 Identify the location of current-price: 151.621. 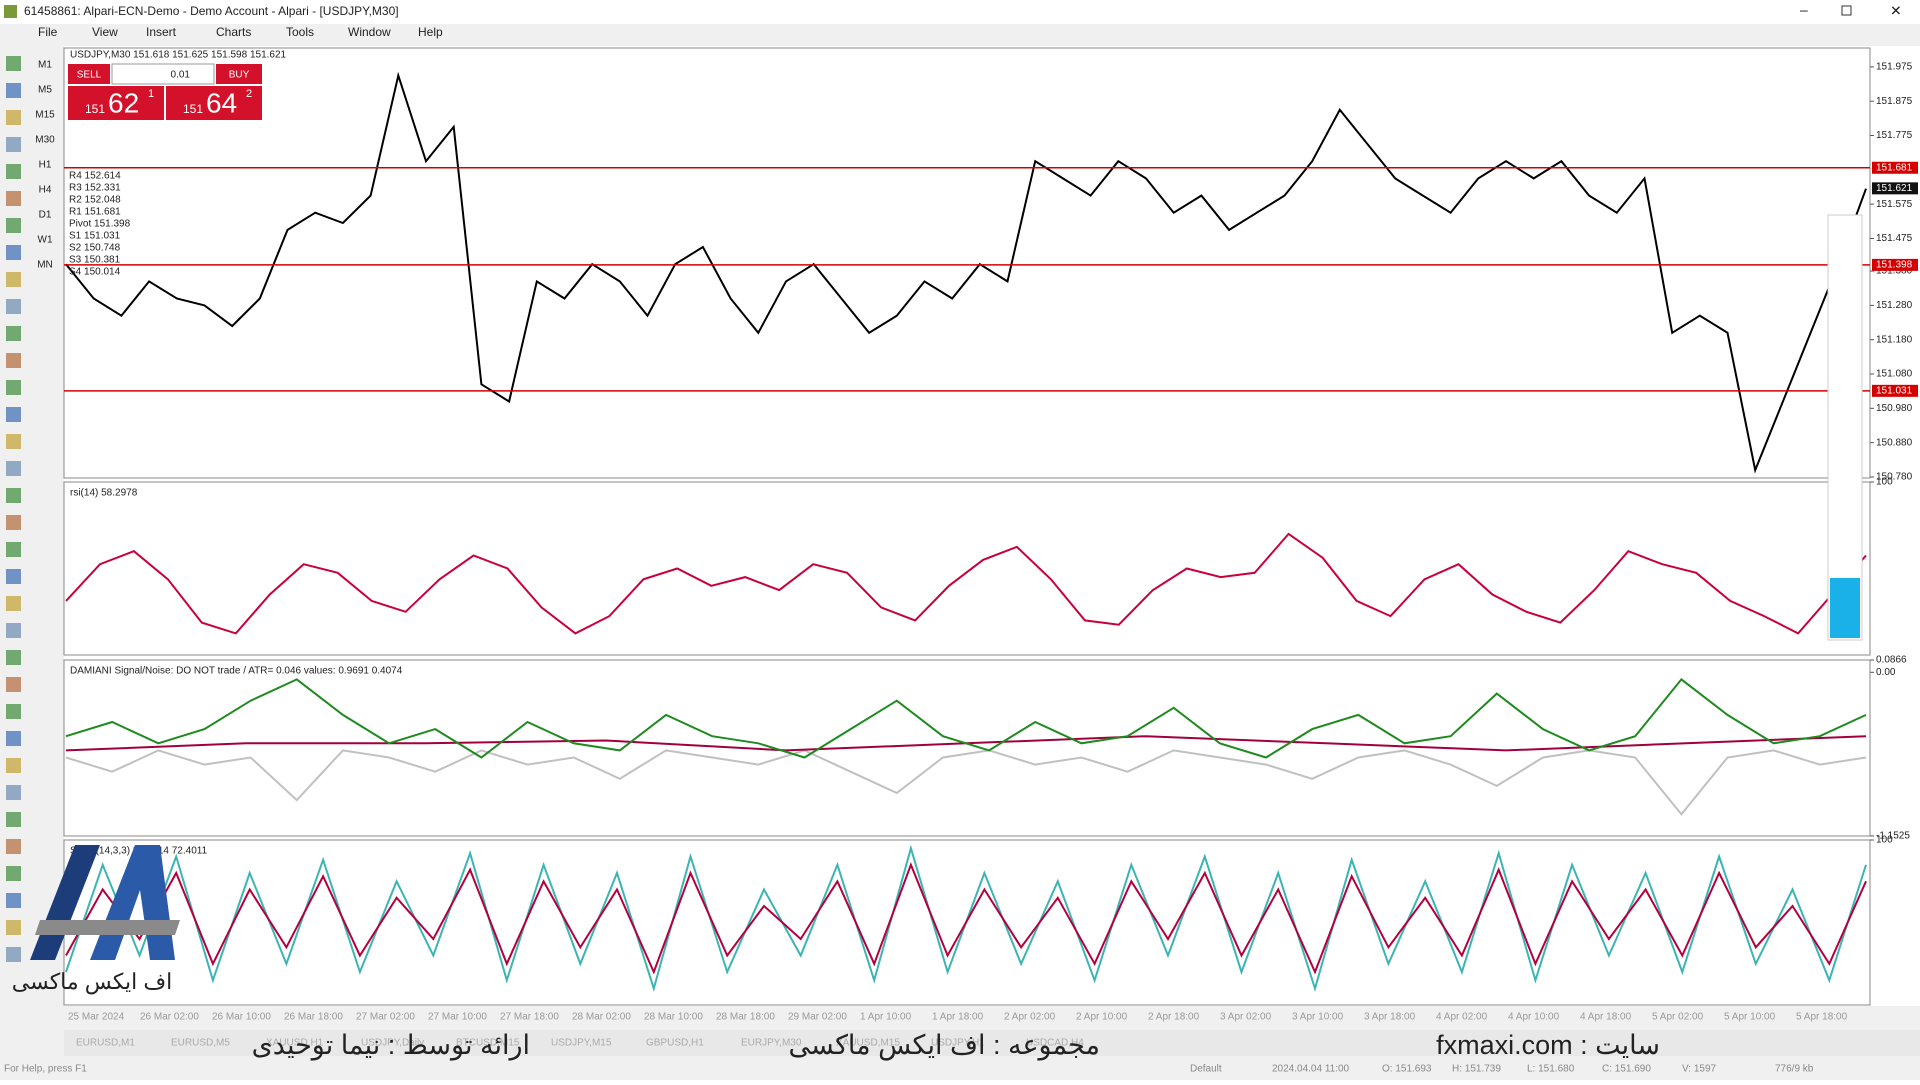
(1894, 188).